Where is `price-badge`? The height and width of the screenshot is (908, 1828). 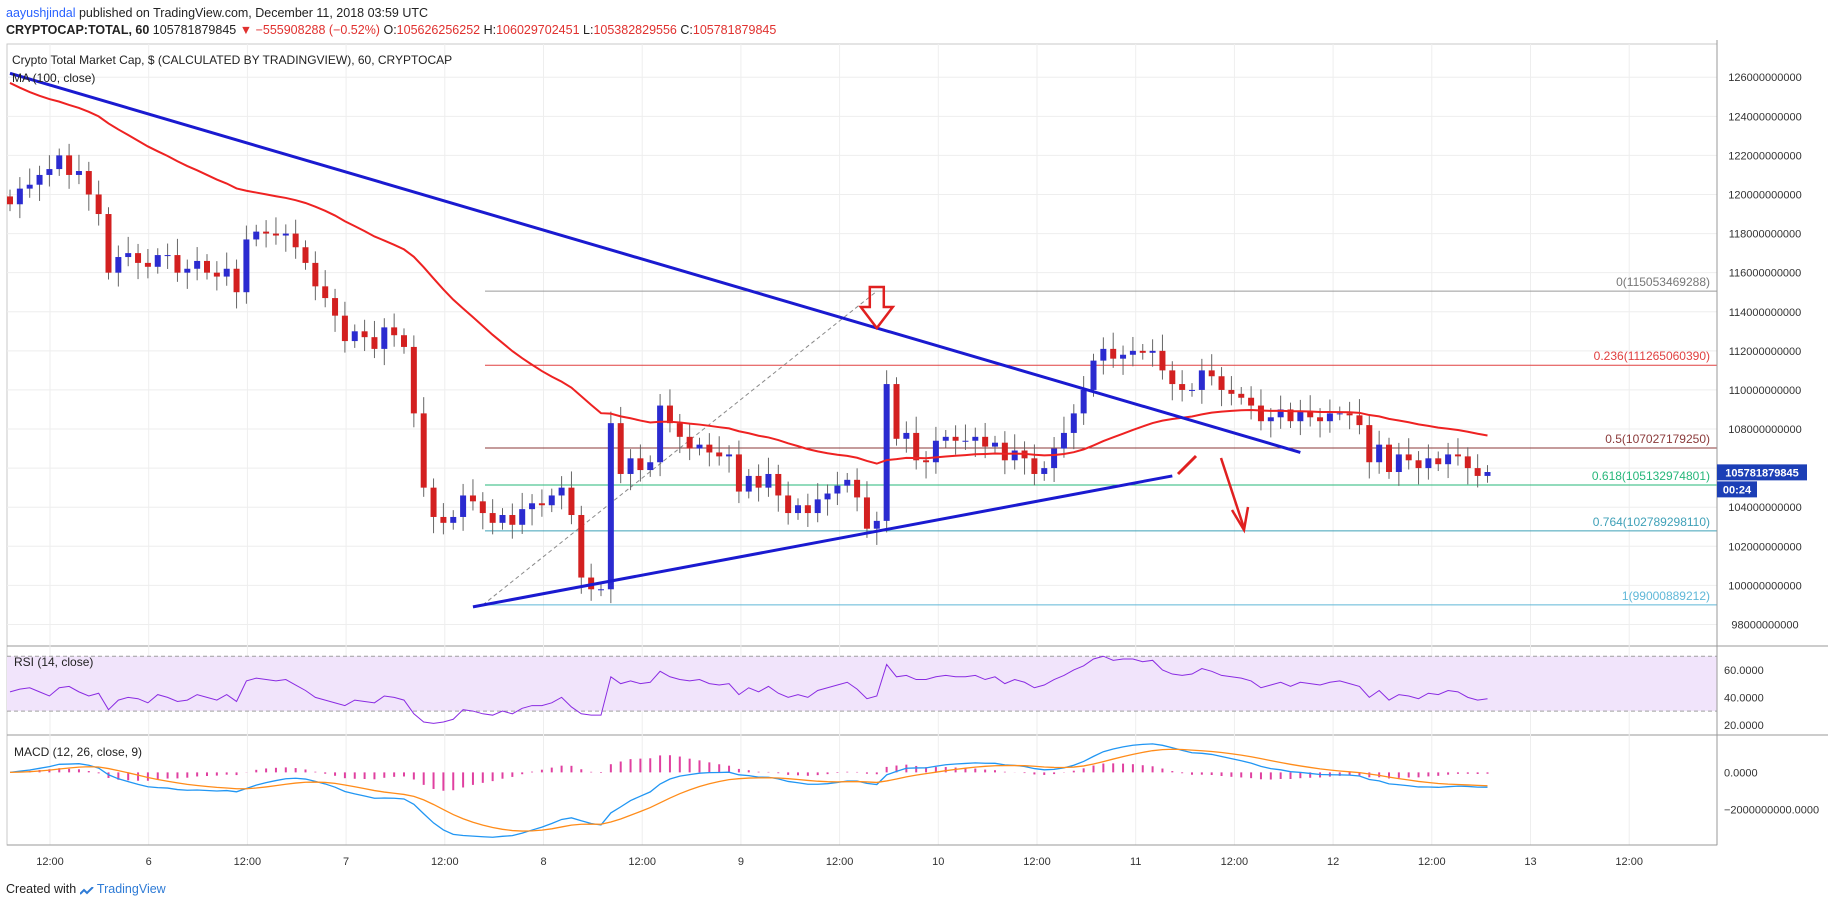 price-badge is located at coordinates (1762, 472).